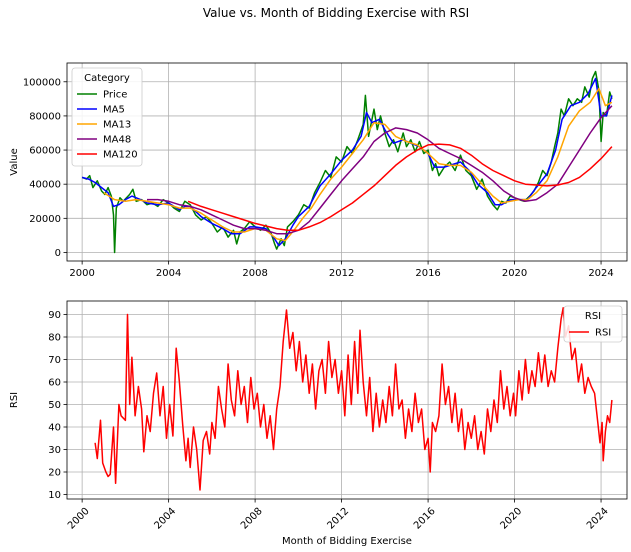  What do you see at coordinates (54, 315) in the screenshot?
I see `rsi-ytick-label: 90` at bounding box center [54, 315].